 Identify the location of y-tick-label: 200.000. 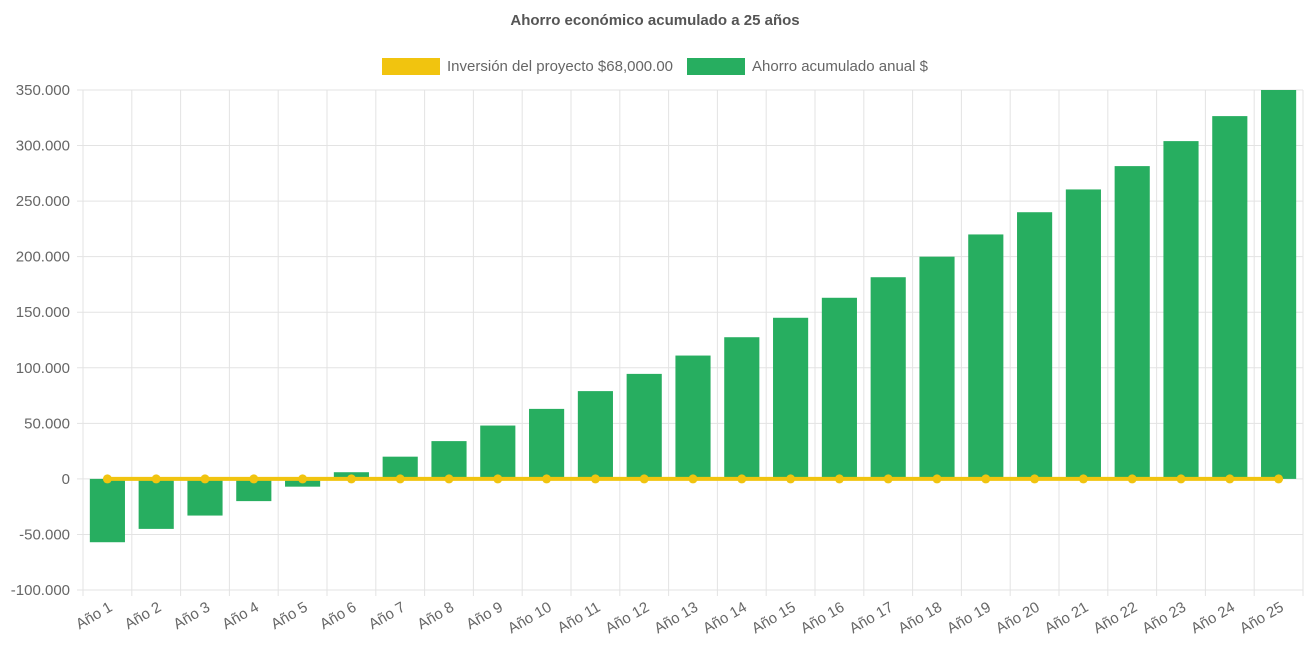
(43, 257).